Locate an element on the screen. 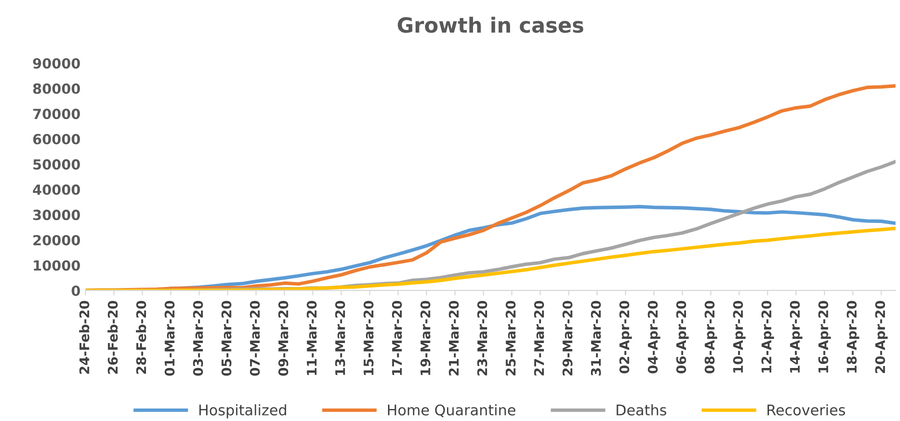 This screenshot has height=421, width=900. x-tick-label: 24-Feb-20 is located at coordinates (84, 337).